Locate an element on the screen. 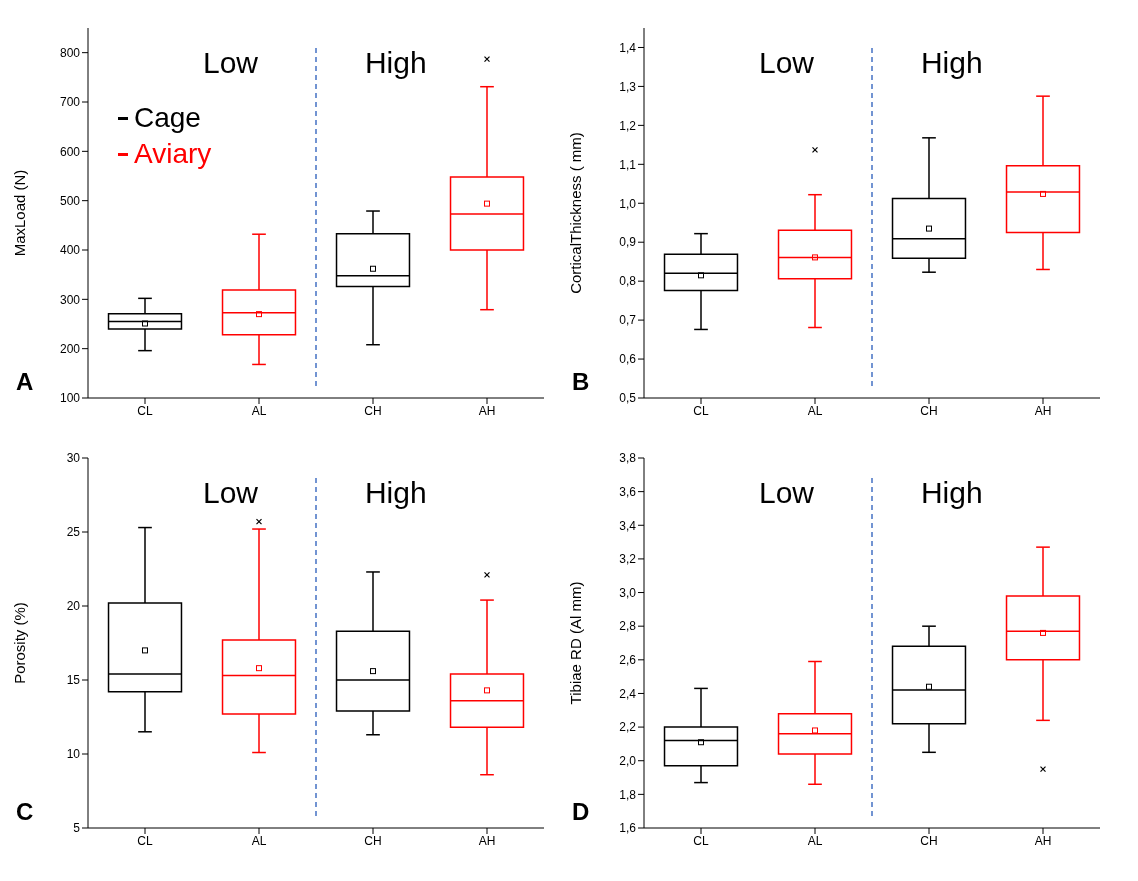 The width and height of the screenshot is (1138, 881). y-tick-label: 2,6 is located at coordinates (628, 660).